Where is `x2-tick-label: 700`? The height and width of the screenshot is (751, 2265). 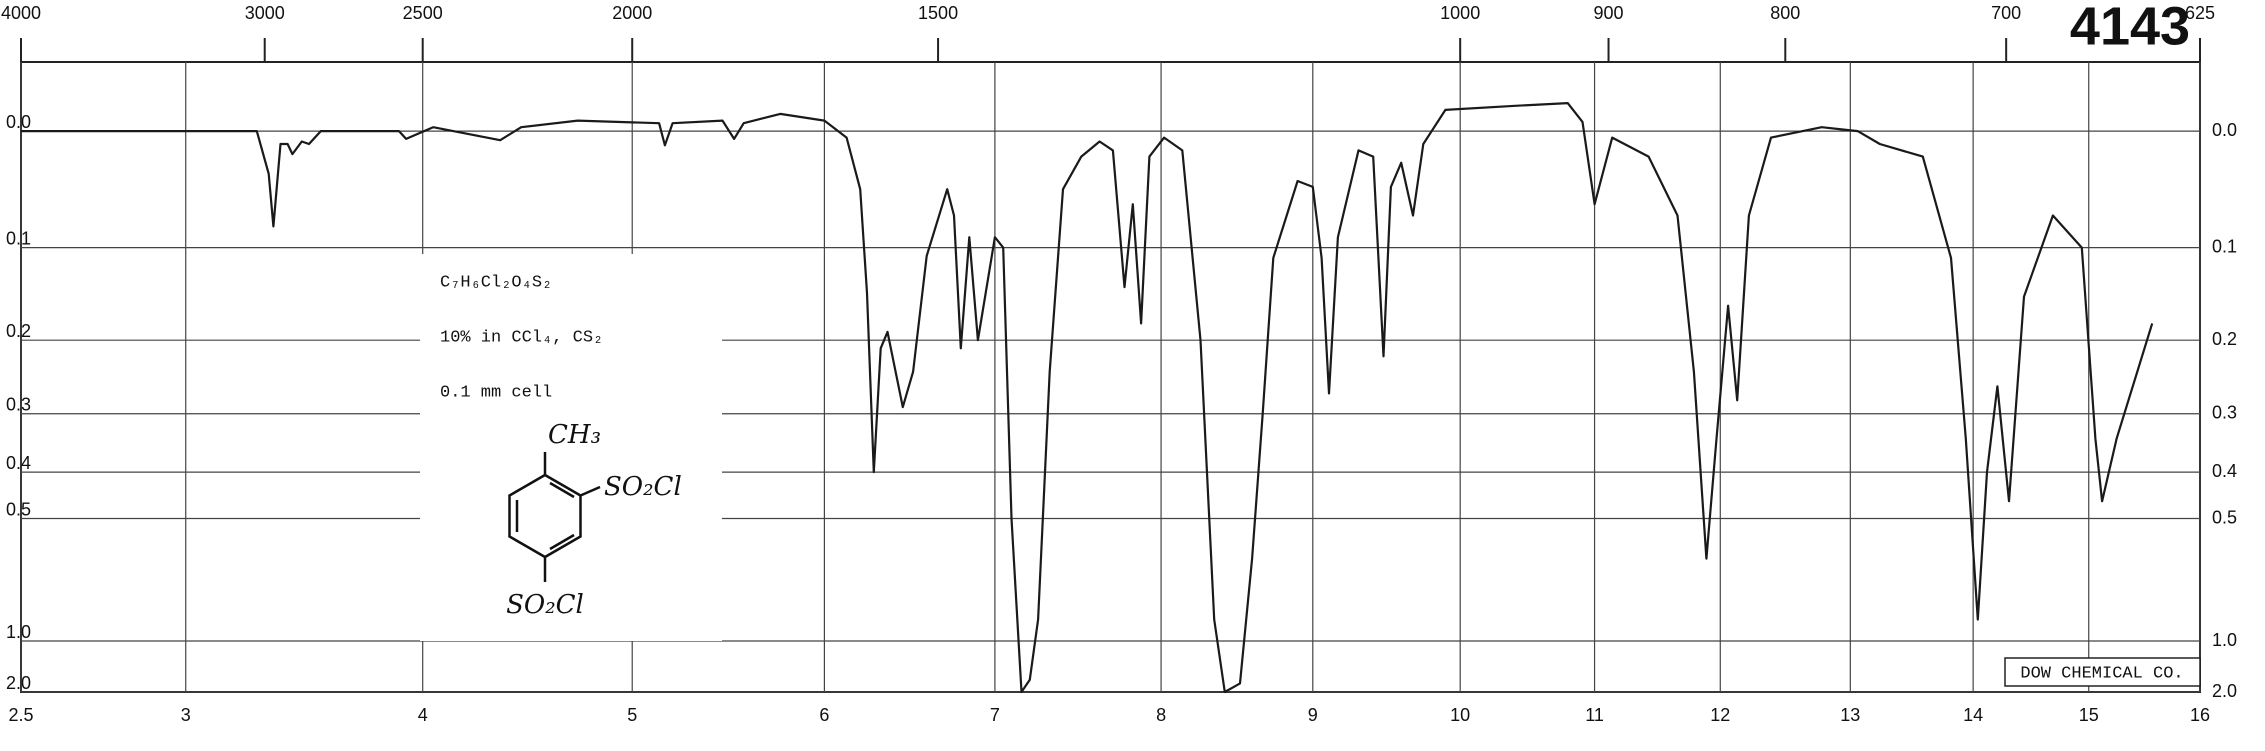
x2-tick-label: 700 is located at coordinates (2006, 13).